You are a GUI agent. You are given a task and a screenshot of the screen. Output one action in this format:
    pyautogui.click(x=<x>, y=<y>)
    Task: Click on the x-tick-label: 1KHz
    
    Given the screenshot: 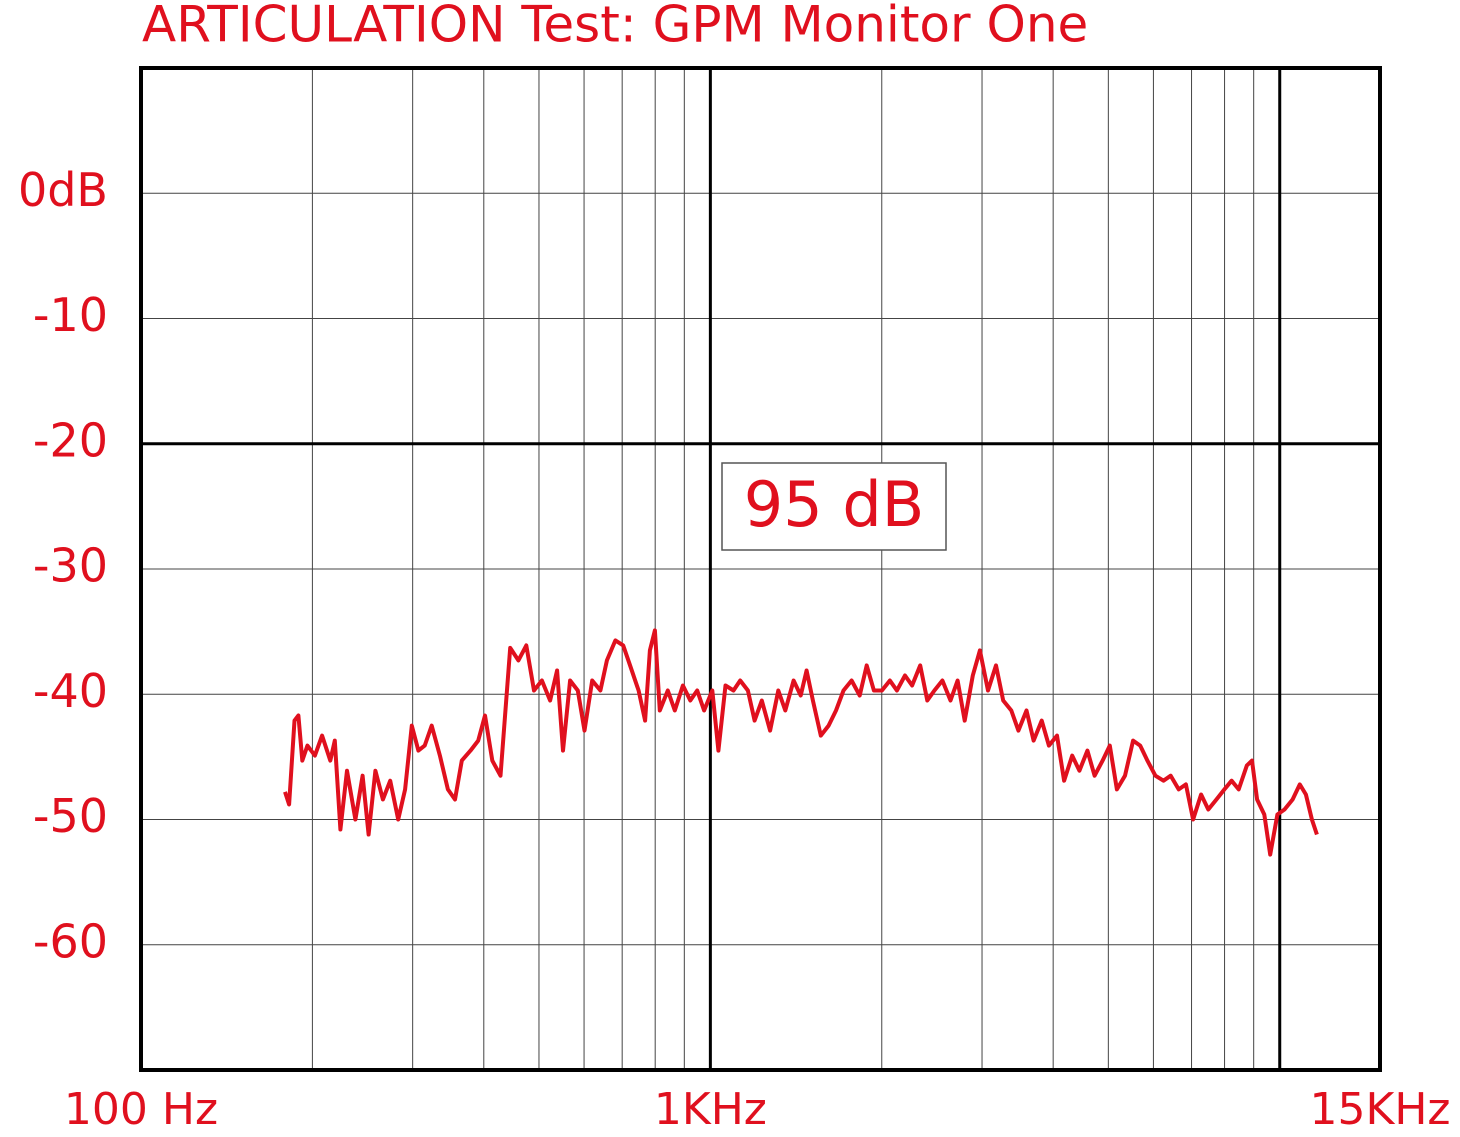 What is the action you would take?
    pyautogui.click(x=710, y=1109)
    